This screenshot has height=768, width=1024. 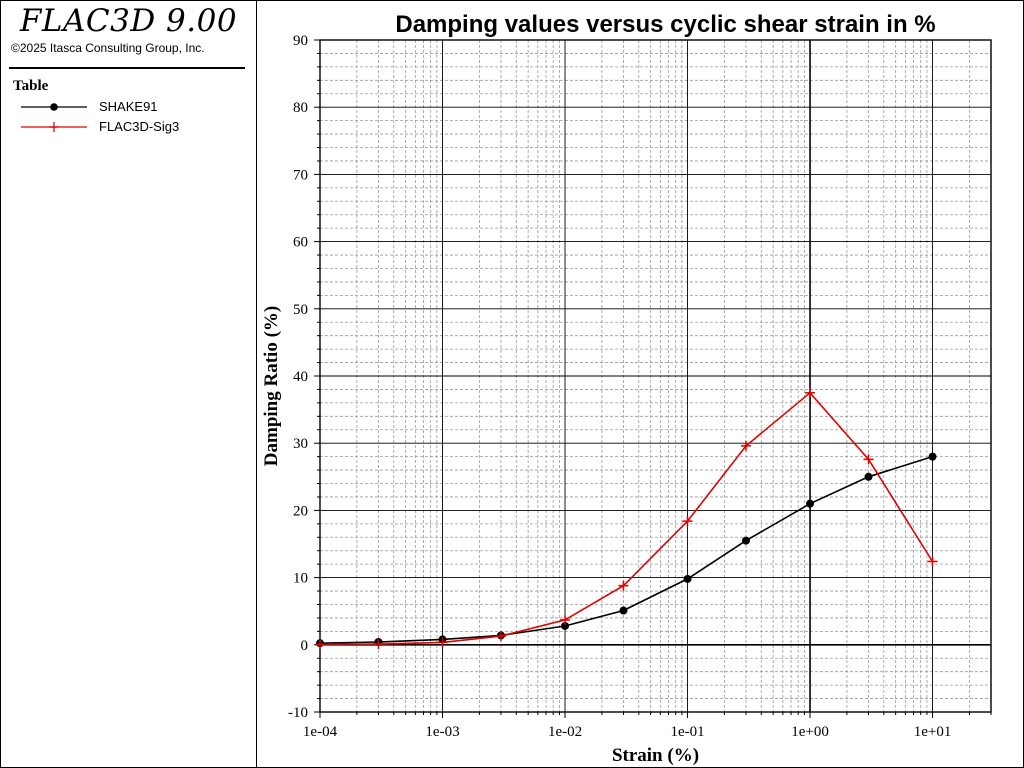 What do you see at coordinates (300, 377) in the screenshot?
I see `y-tick-label: 40` at bounding box center [300, 377].